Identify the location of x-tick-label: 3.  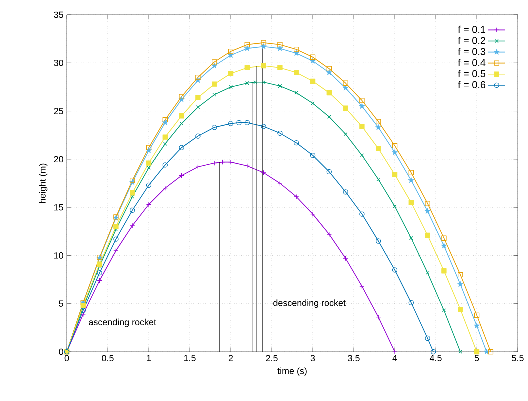
(313, 358).